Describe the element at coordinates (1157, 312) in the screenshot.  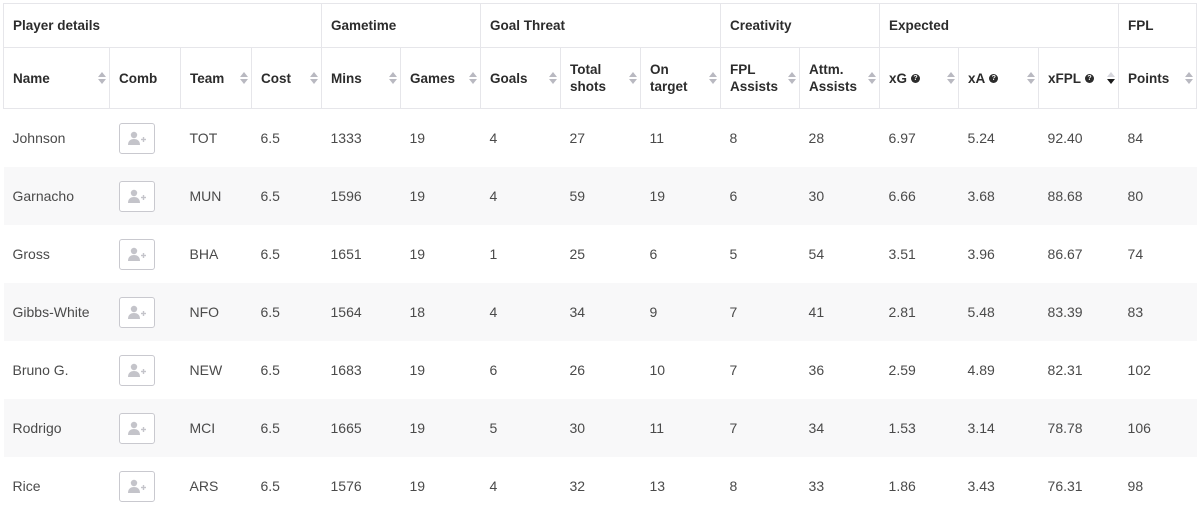
I see `cell-points: 83` at that location.